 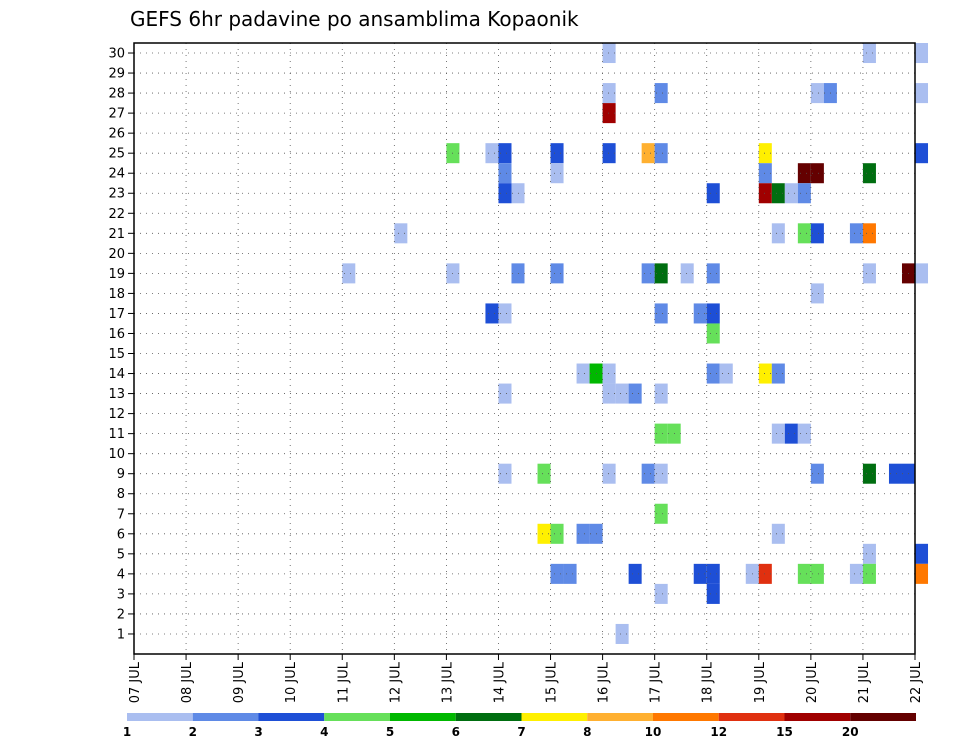 I want to click on y-tick-label-16: 16, so click(x=116, y=334).